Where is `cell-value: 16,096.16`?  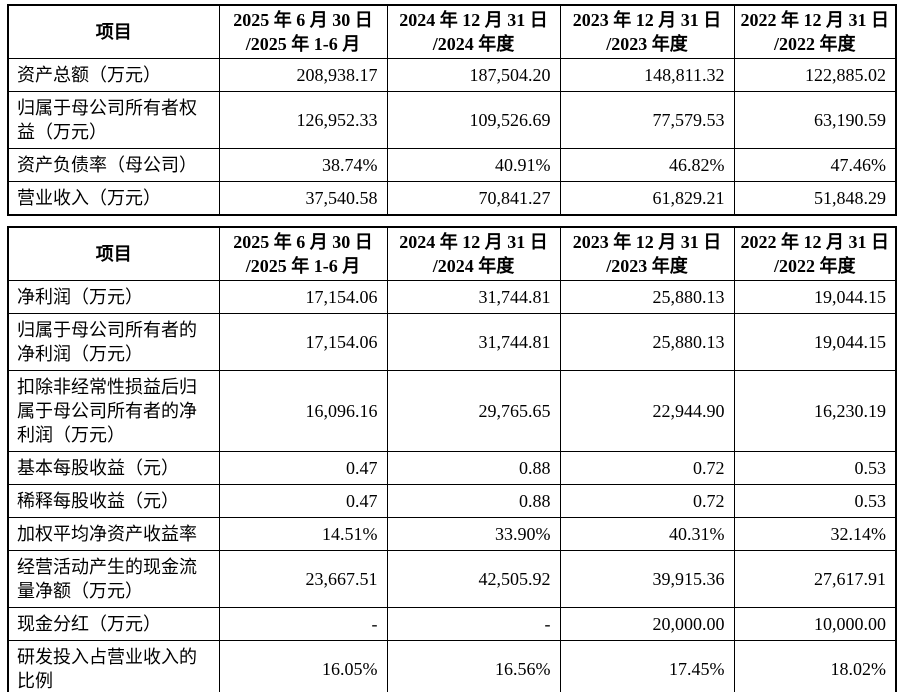
cell-value: 16,096.16 is located at coordinates (303, 411).